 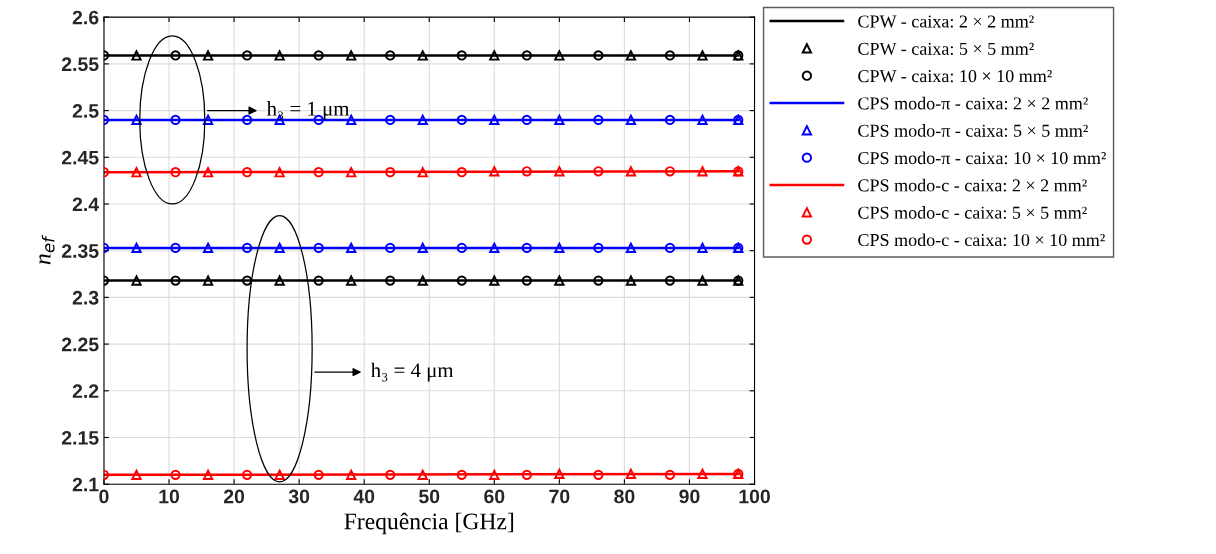 I want to click on y-tick-label: 2.5, so click(x=85, y=111).